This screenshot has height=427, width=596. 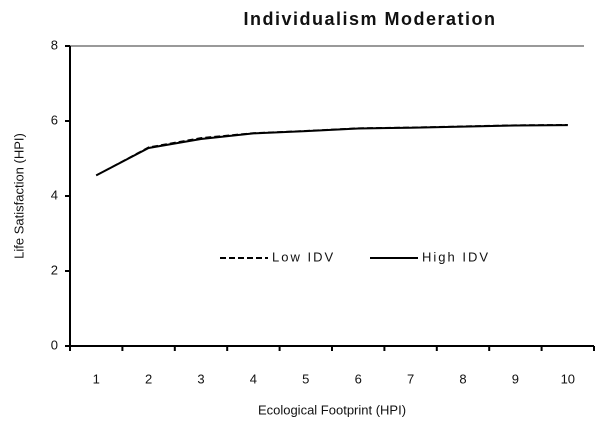 What do you see at coordinates (331, 150) in the screenshot?
I see `series-line` at bounding box center [331, 150].